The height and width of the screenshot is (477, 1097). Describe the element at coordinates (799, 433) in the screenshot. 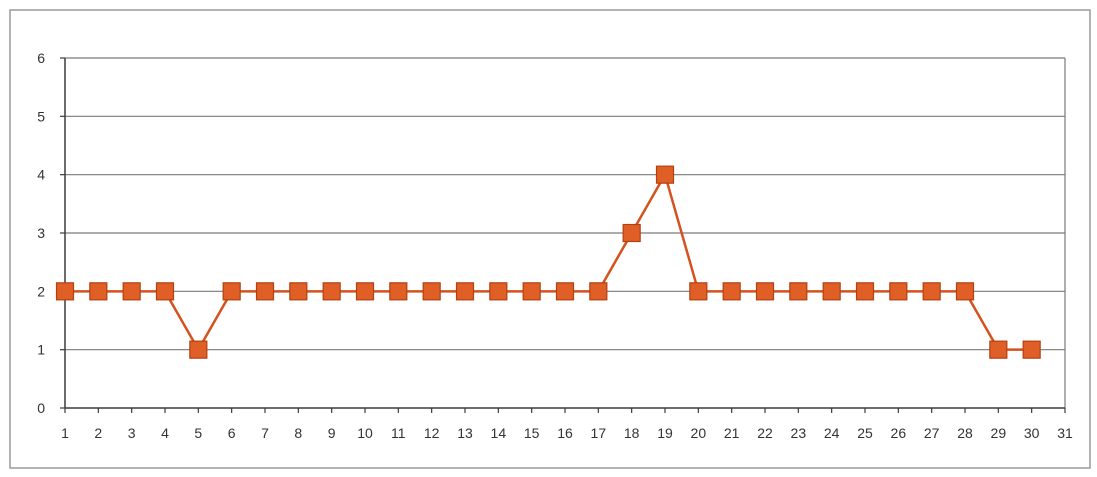

I see `x-tick-label-23: 23` at that location.